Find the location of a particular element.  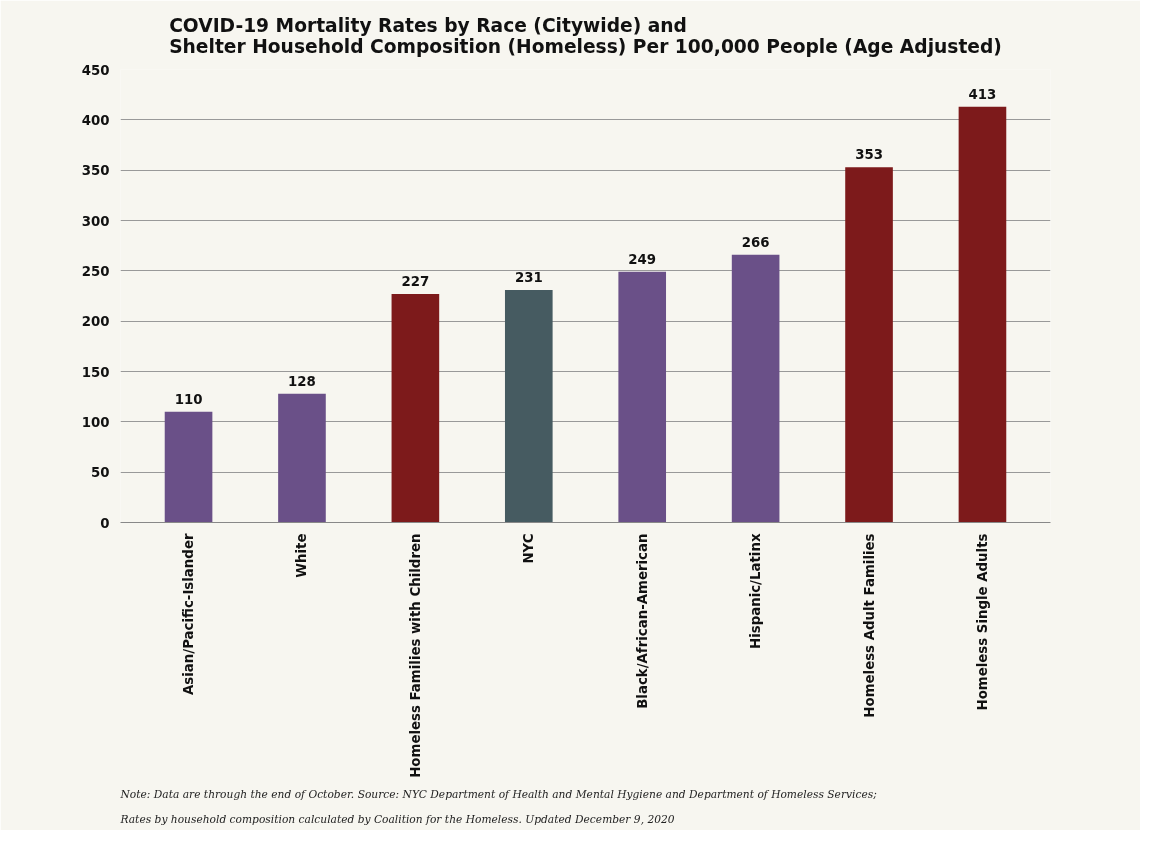

data-label: 231 is located at coordinates (528, 277).